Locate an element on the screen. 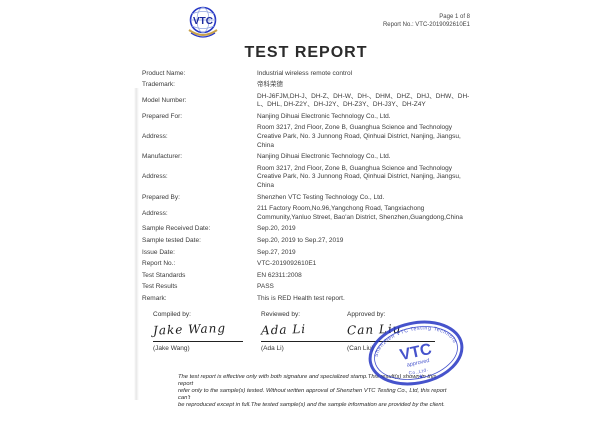 The width and height of the screenshot is (600, 421). signature-block-reviewed: Reviewed by: Ada Li (Ada Li) is located at coordinates (304, 331).